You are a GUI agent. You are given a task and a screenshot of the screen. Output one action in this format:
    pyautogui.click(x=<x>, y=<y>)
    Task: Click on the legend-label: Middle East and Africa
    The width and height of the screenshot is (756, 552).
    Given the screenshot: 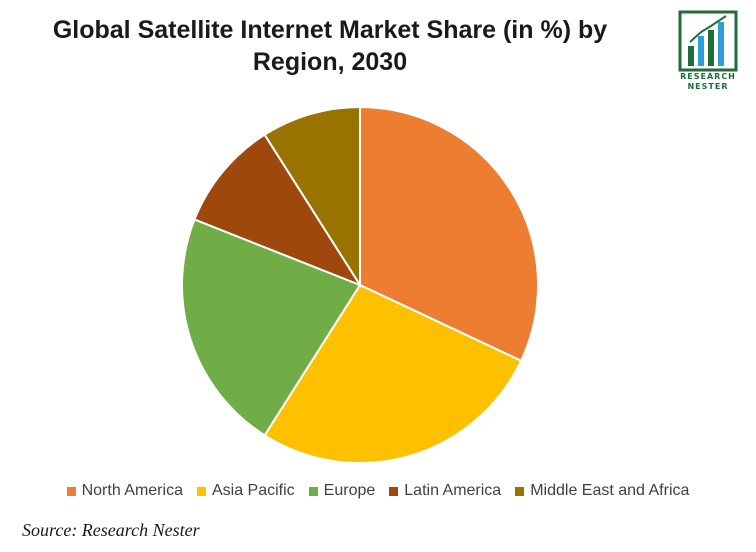 What is the action you would take?
    pyautogui.click(x=610, y=490)
    